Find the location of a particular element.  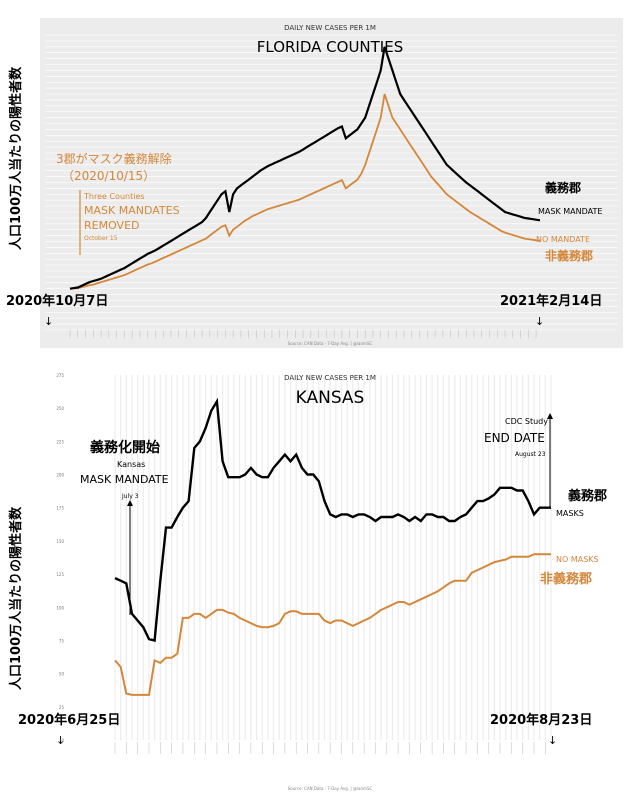

kansas-y-tick-label: 275 is located at coordinates (60, 375).